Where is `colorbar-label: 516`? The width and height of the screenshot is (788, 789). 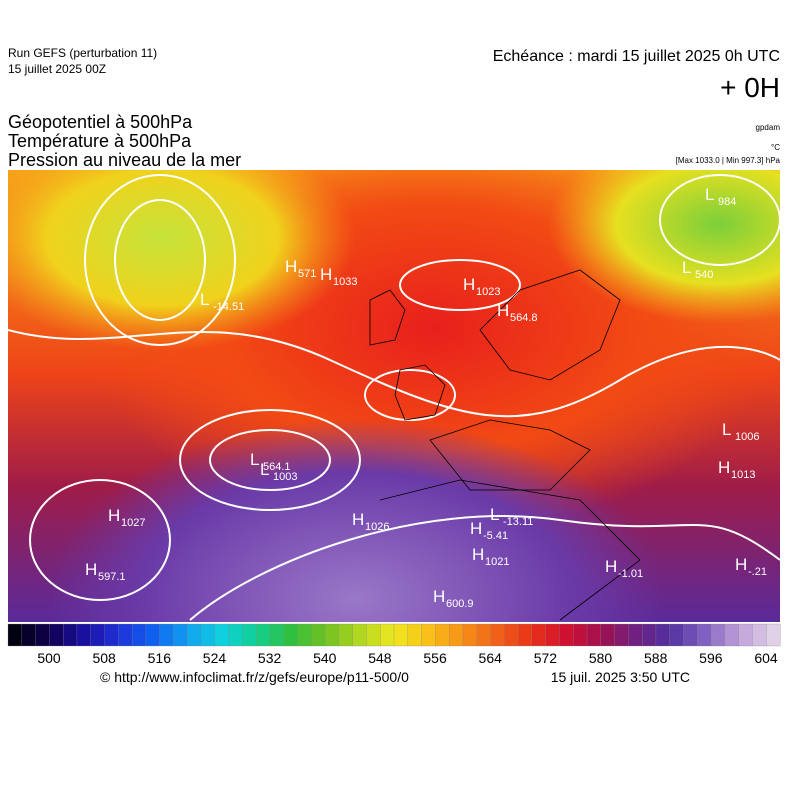 colorbar-label: 516 is located at coordinates (160, 658).